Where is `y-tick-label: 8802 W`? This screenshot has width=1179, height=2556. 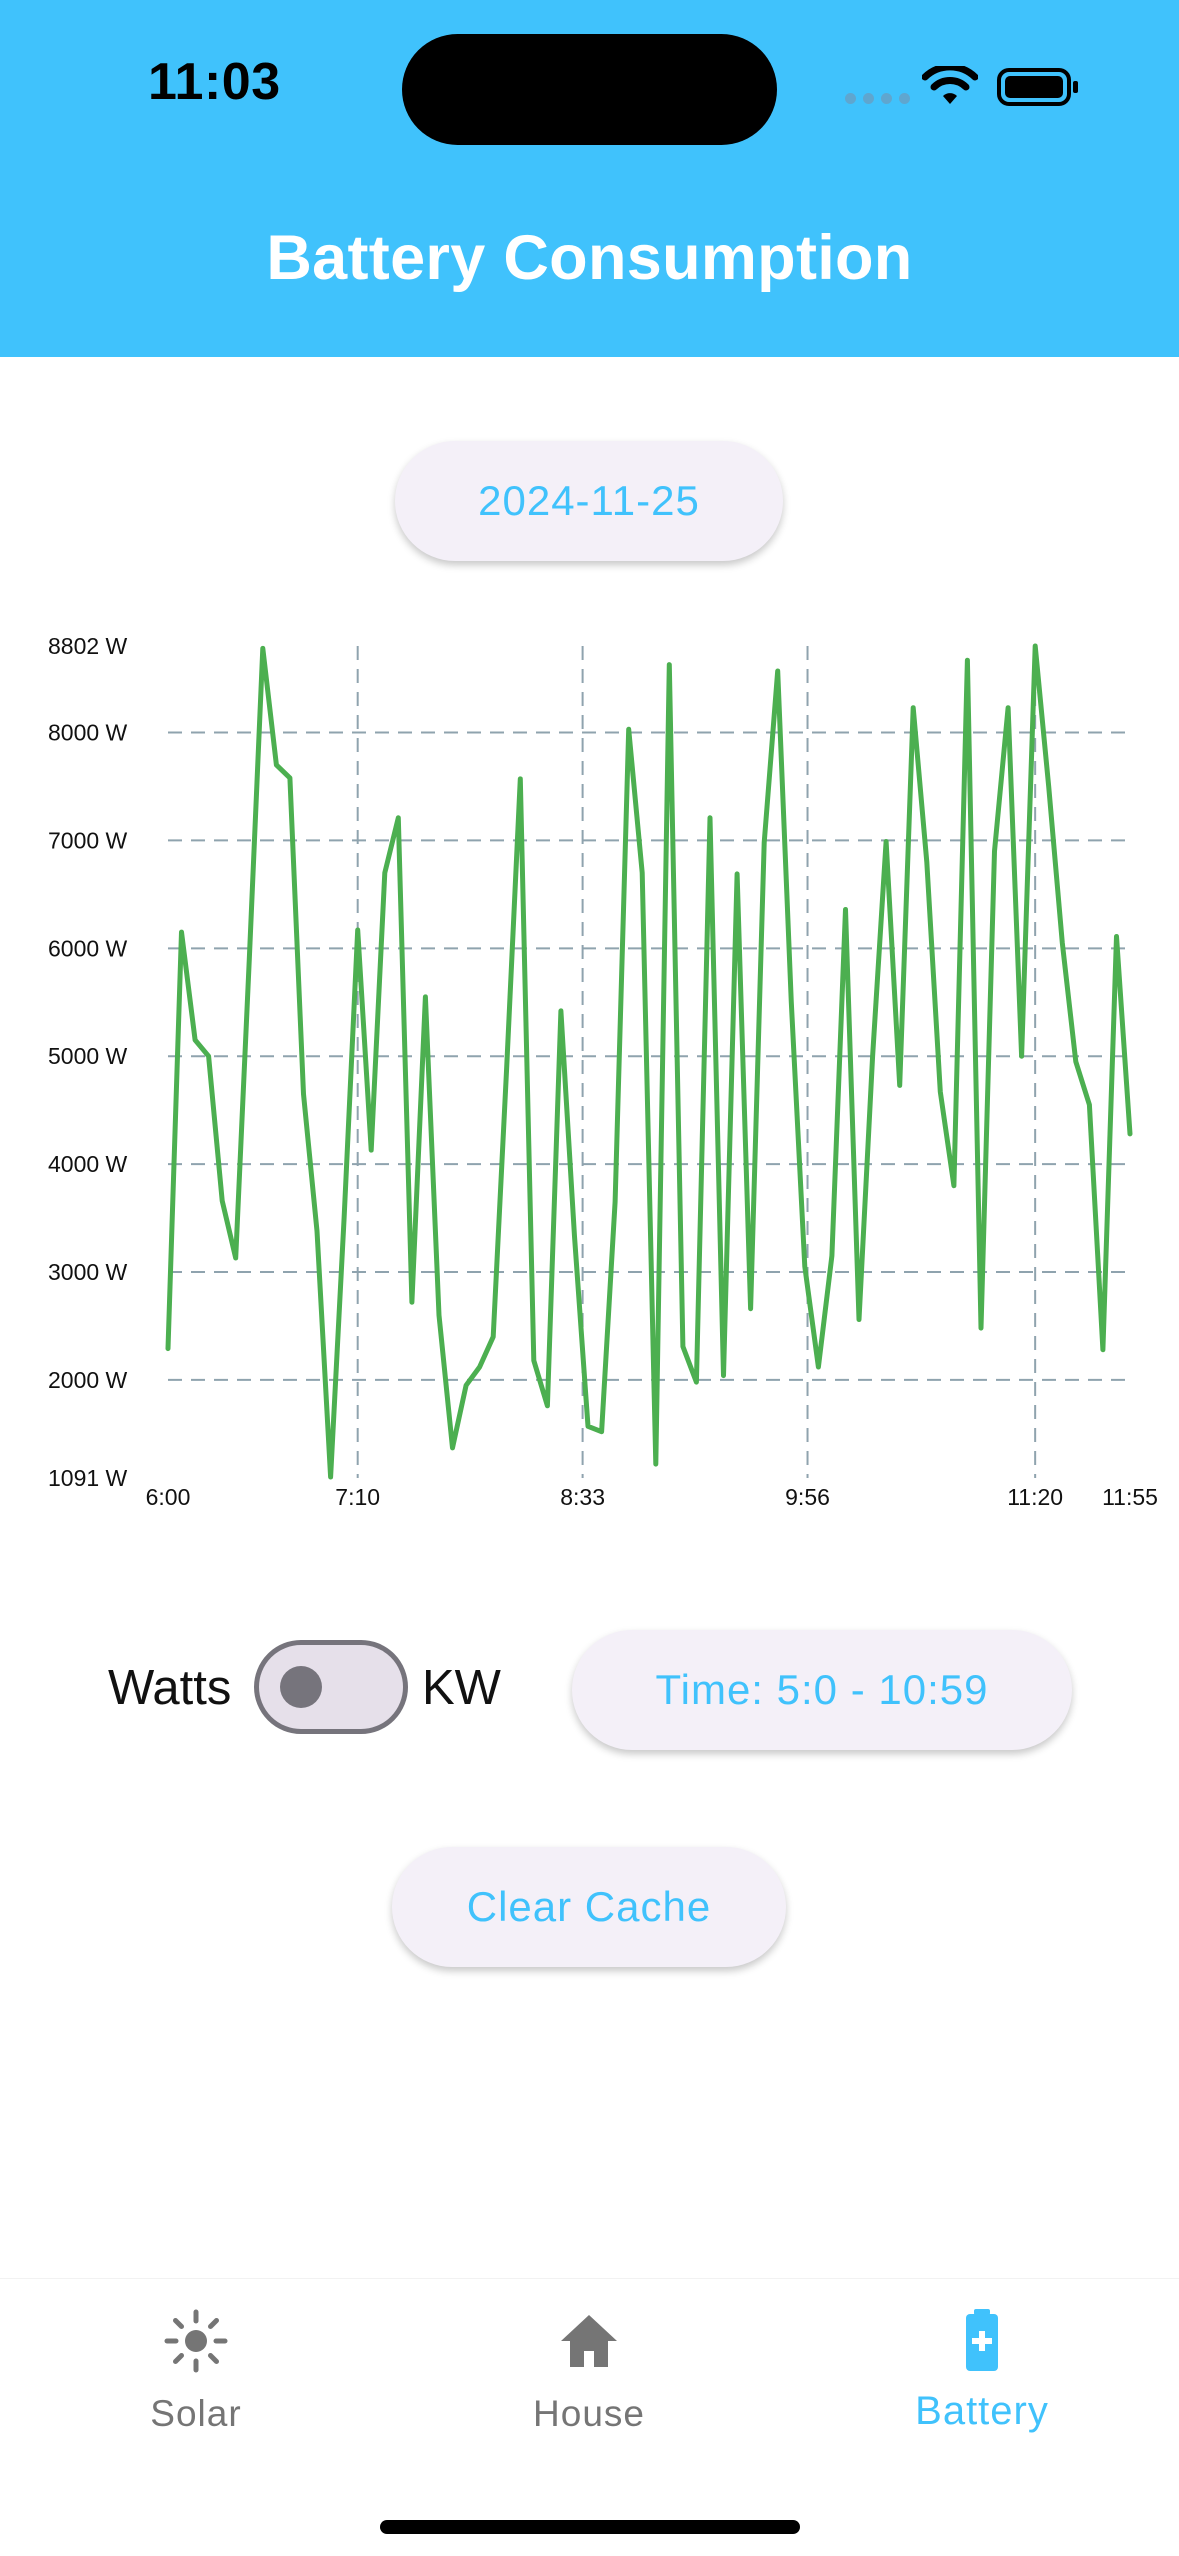 y-tick-label: 8802 W is located at coordinates (88, 646).